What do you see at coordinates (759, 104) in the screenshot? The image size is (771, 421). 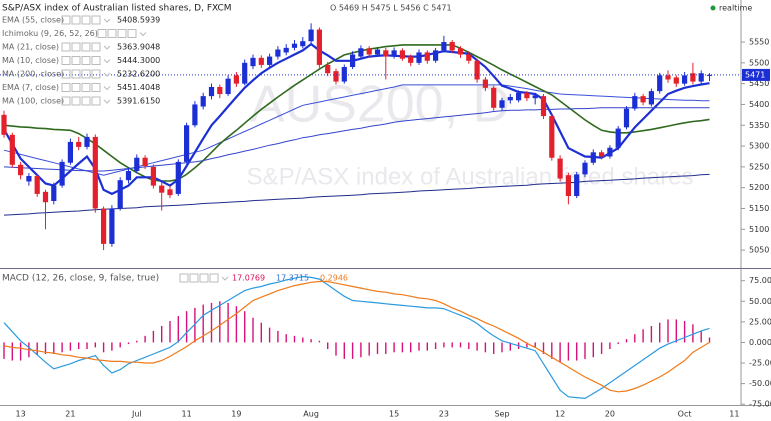 I see `y-tick-label: 5400` at bounding box center [759, 104].